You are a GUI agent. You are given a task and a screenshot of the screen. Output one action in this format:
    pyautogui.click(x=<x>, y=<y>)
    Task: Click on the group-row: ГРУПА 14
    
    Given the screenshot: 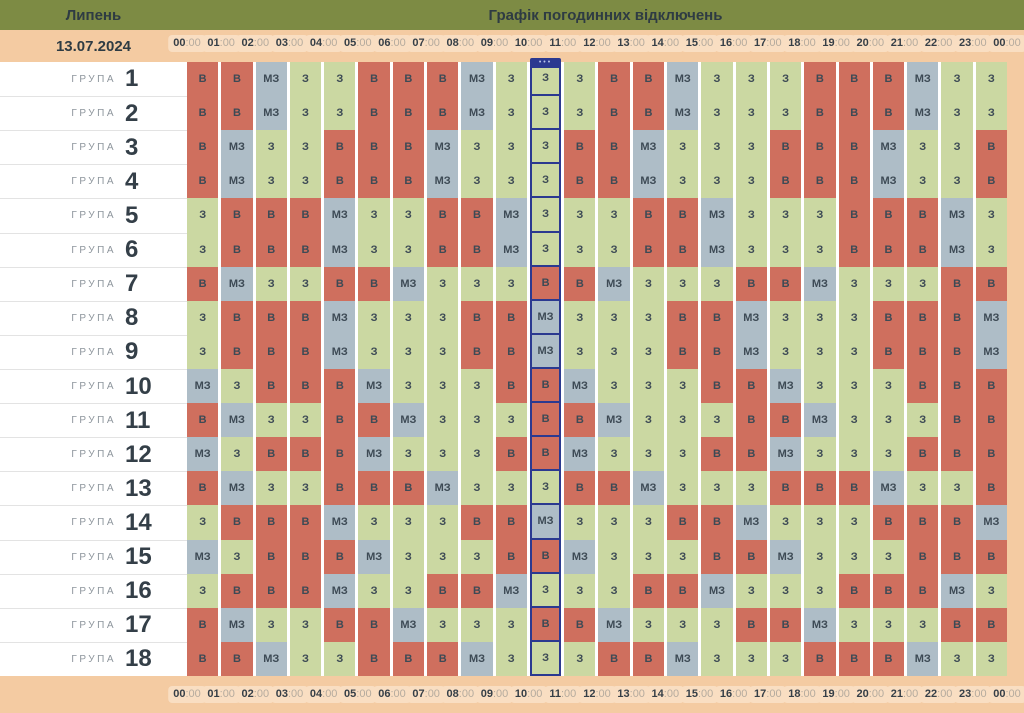 What is the action you would take?
    pyautogui.click(x=93, y=522)
    